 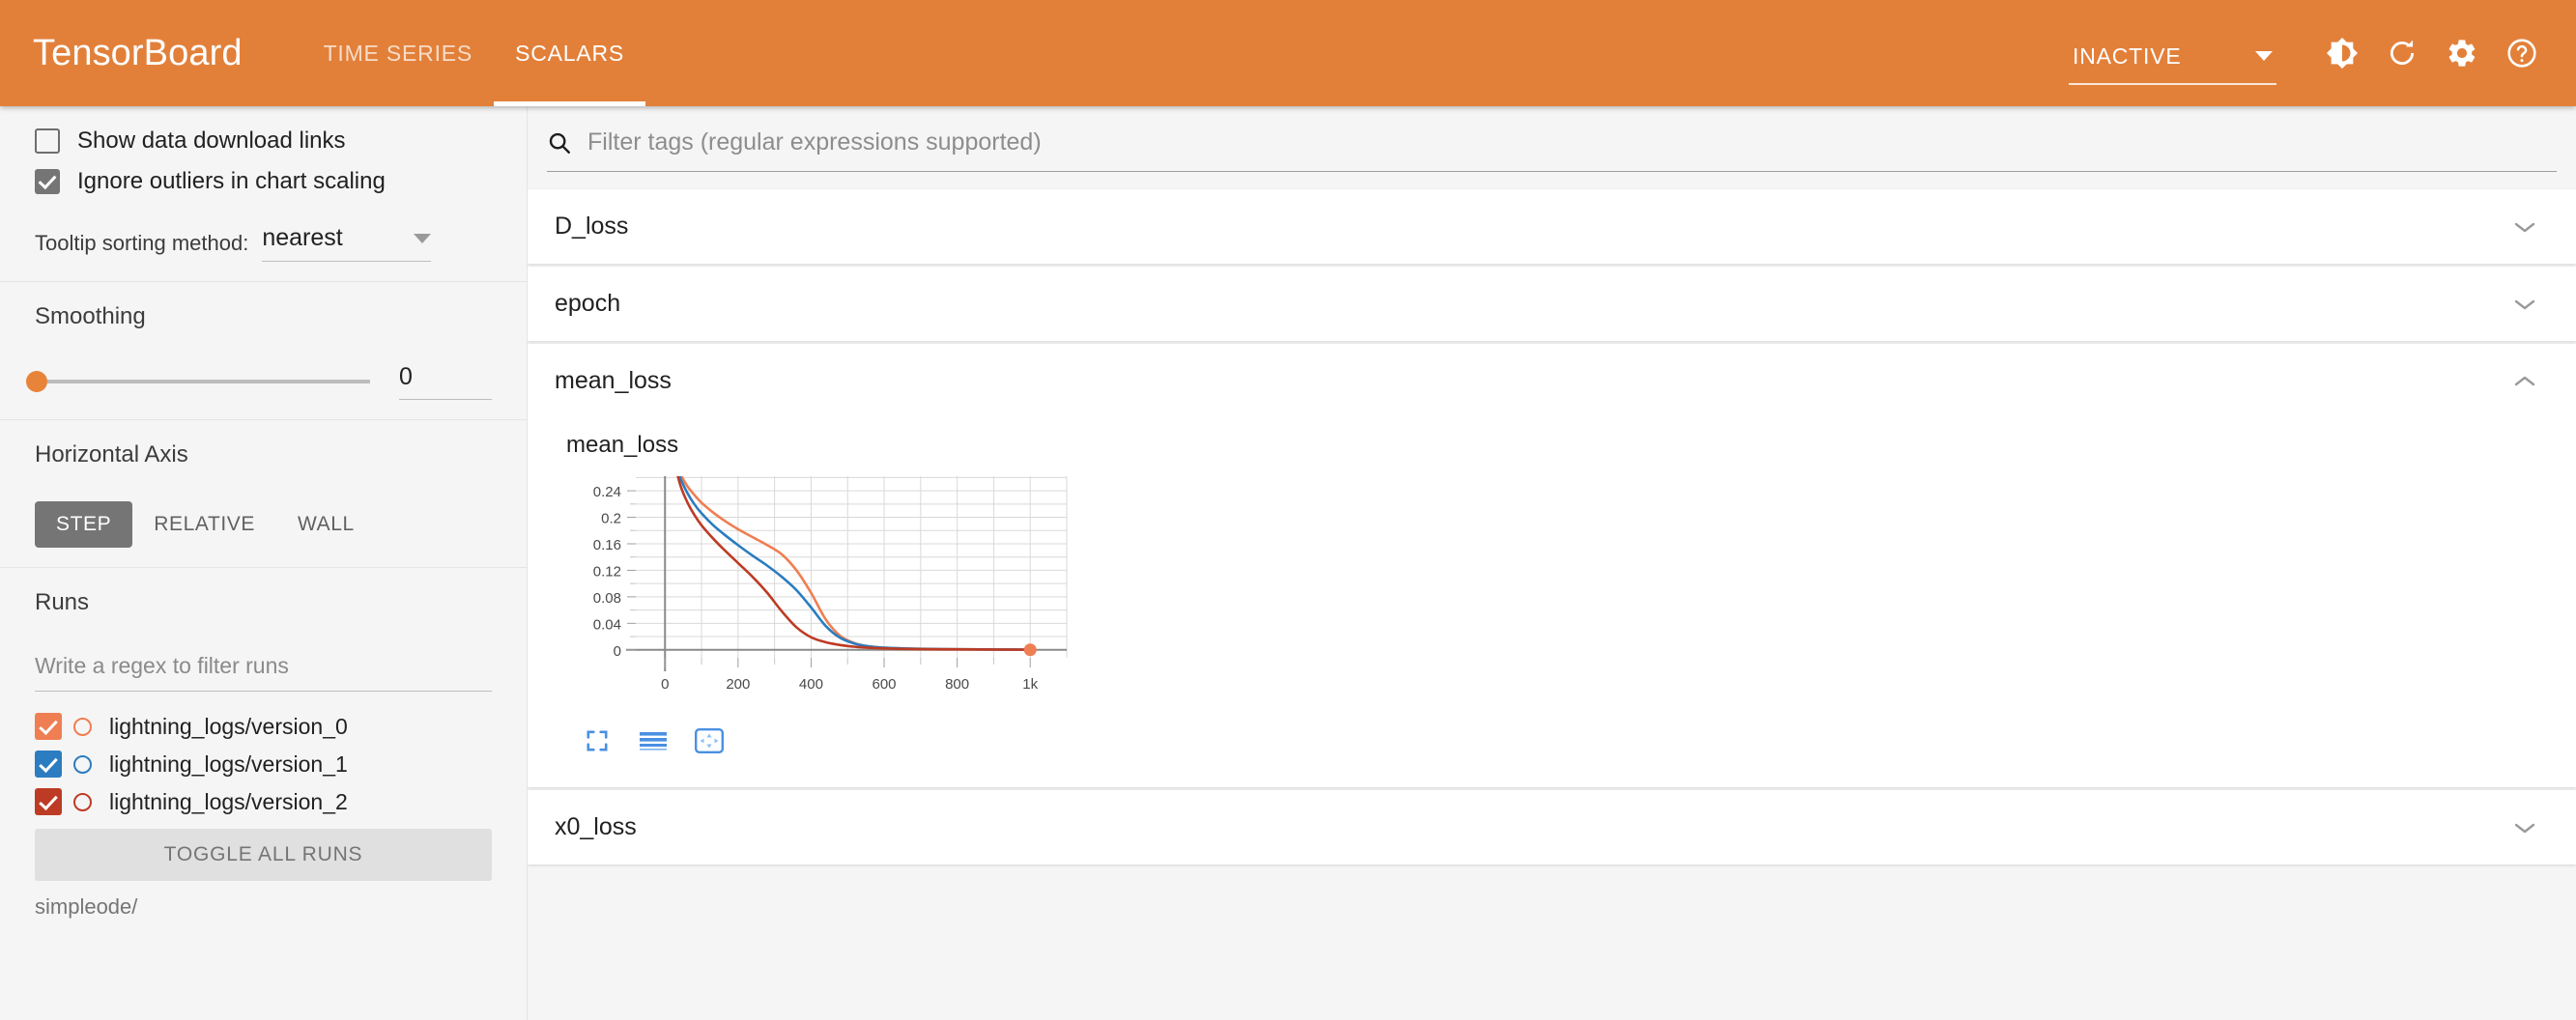 I want to click on search-icon, so click(x=559, y=143).